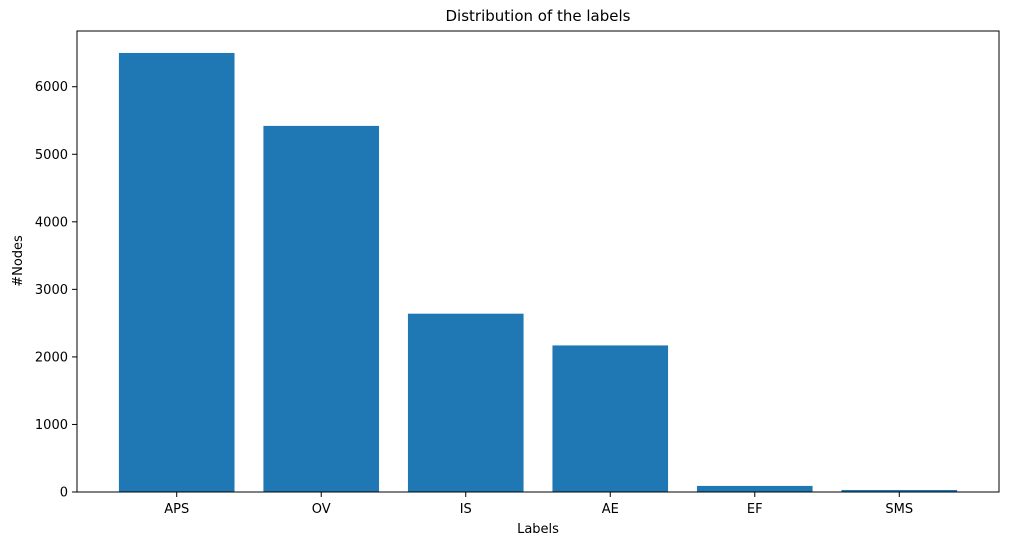 The width and height of the screenshot is (1014, 545). I want to click on x-tick-label: EF, so click(755, 509).